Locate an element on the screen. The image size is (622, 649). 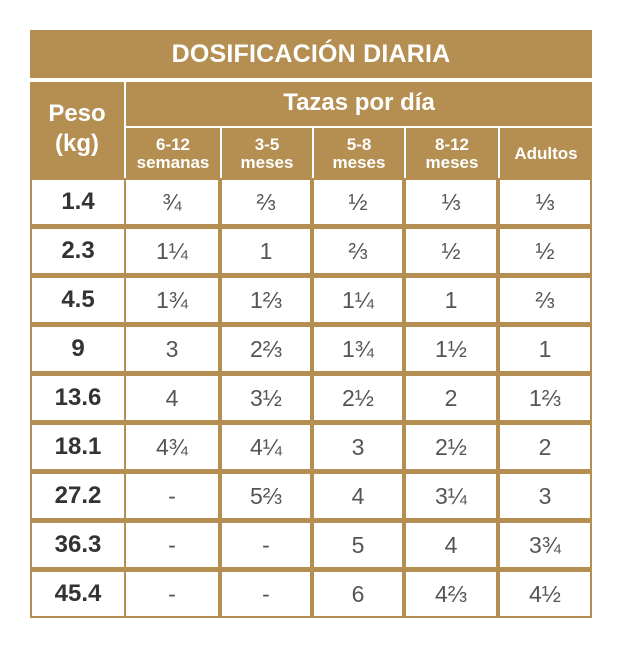
column-header: 6-12 semanas is located at coordinates (173, 154).